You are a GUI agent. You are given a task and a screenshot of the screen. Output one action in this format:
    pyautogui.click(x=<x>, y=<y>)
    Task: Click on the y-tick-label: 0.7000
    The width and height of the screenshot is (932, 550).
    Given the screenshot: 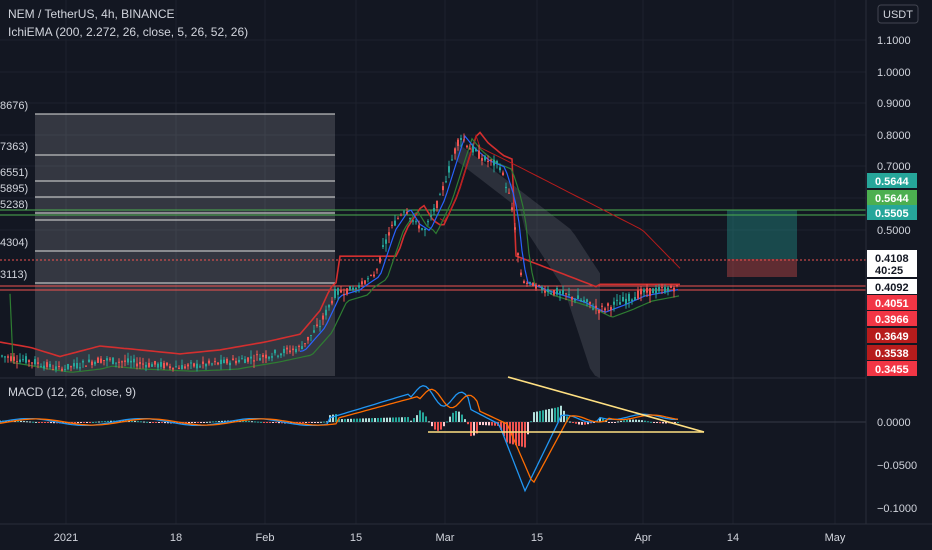 What is the action you would take?
    pyautogui.click(x=894, y=167)
    